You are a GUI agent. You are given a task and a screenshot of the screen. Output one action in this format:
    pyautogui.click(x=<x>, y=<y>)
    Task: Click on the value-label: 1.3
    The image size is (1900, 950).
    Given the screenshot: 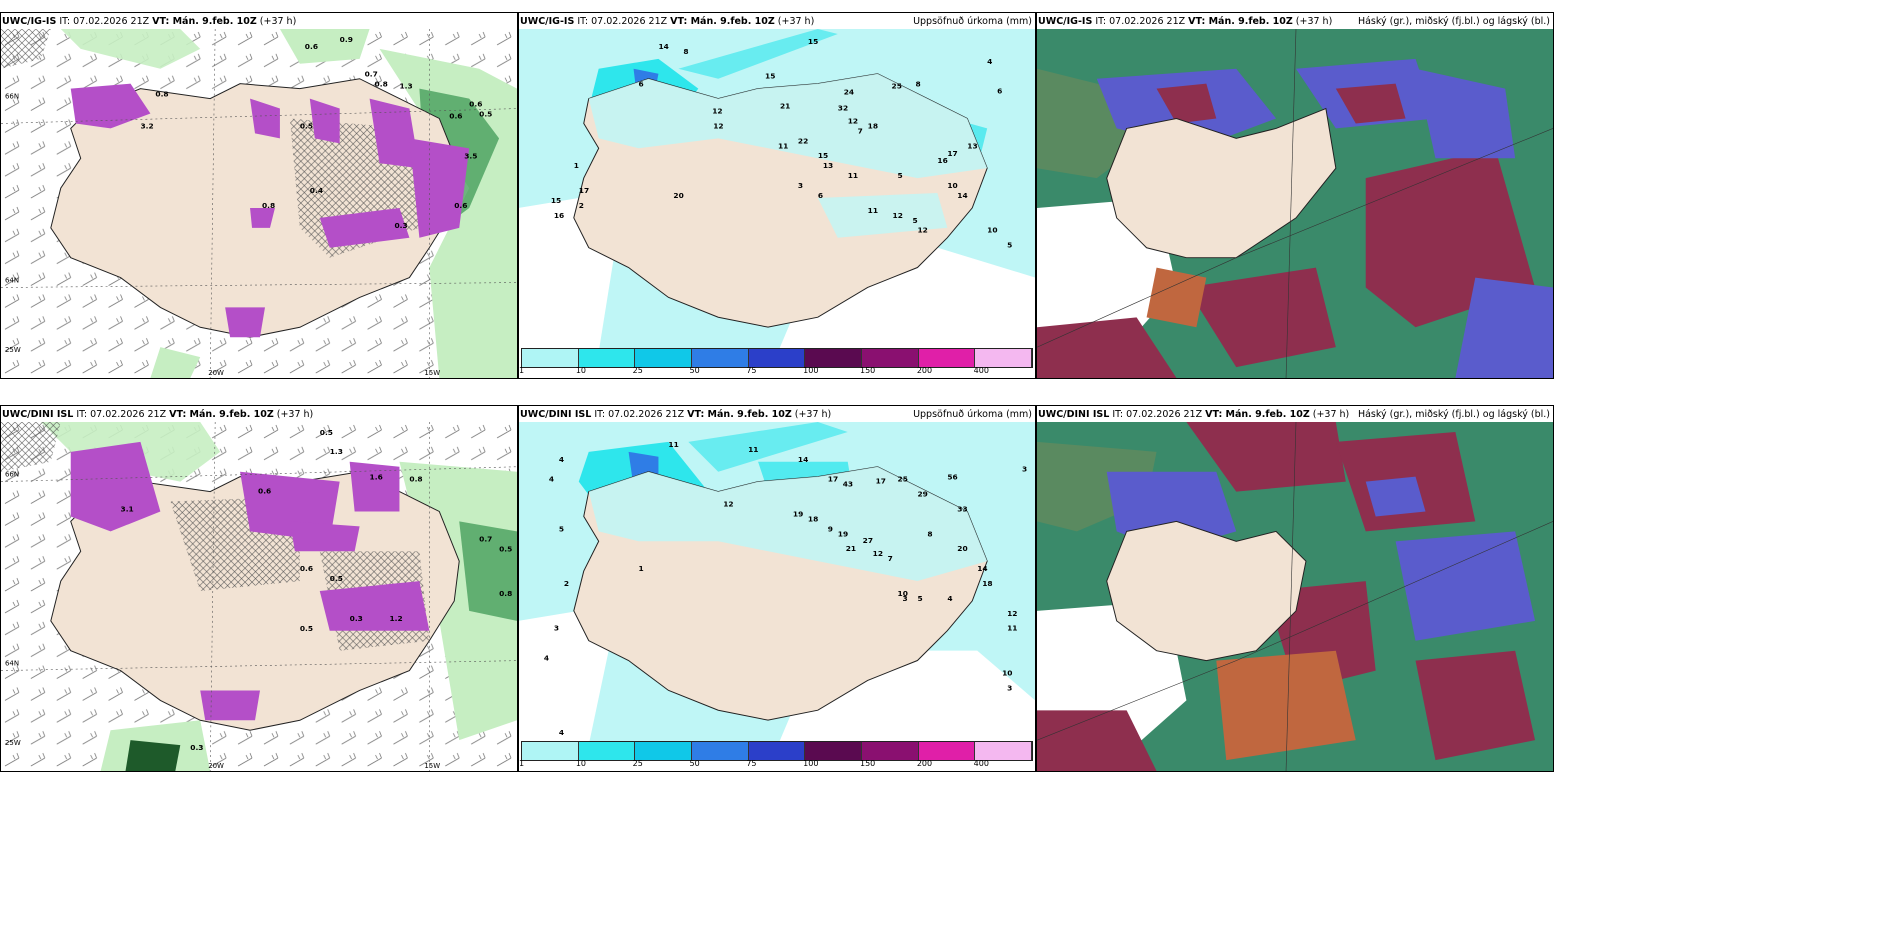 What is the action you would take?
    pyautogui.click(x=405, y=86)
    